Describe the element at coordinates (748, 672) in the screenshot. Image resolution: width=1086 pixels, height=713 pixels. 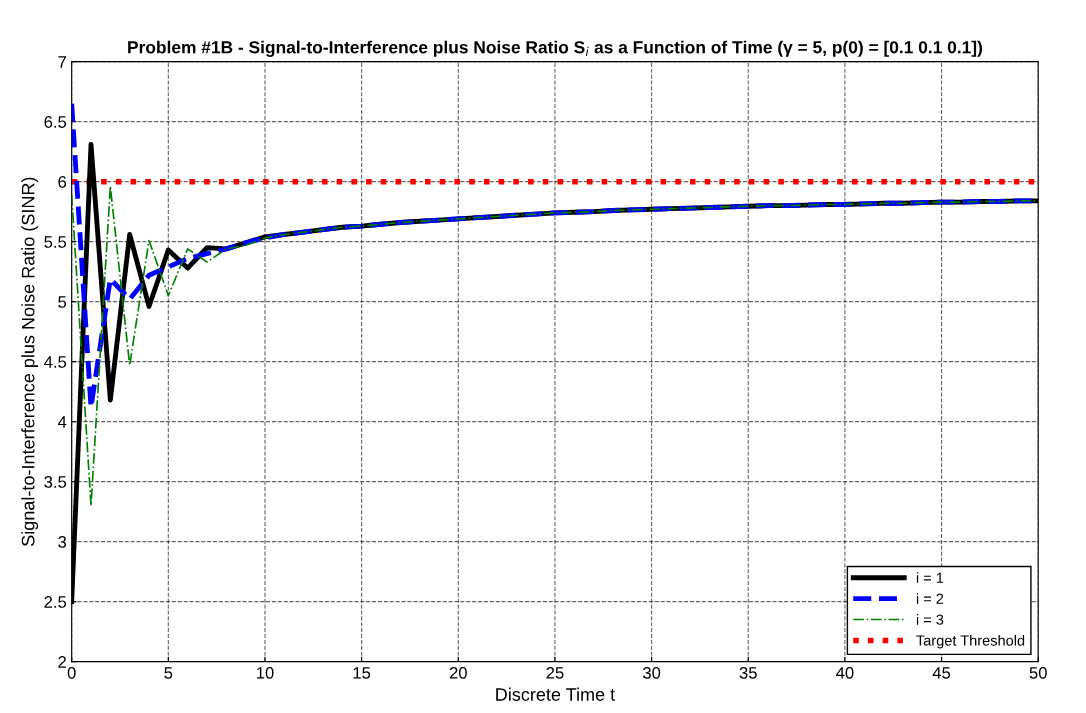
I see `x-tick-label: 35` at that location.